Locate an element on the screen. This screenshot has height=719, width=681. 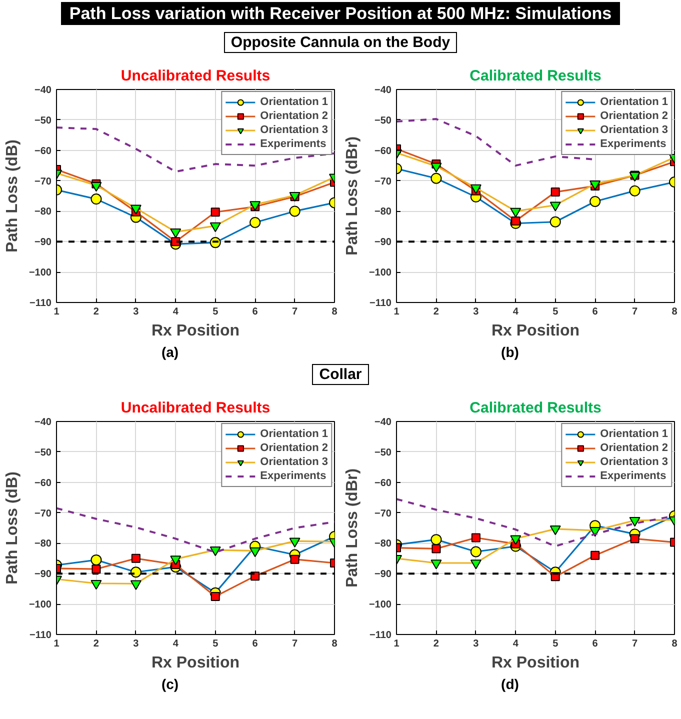
text: Opposite Cannula on the Body is located at coordinates (341, 42).